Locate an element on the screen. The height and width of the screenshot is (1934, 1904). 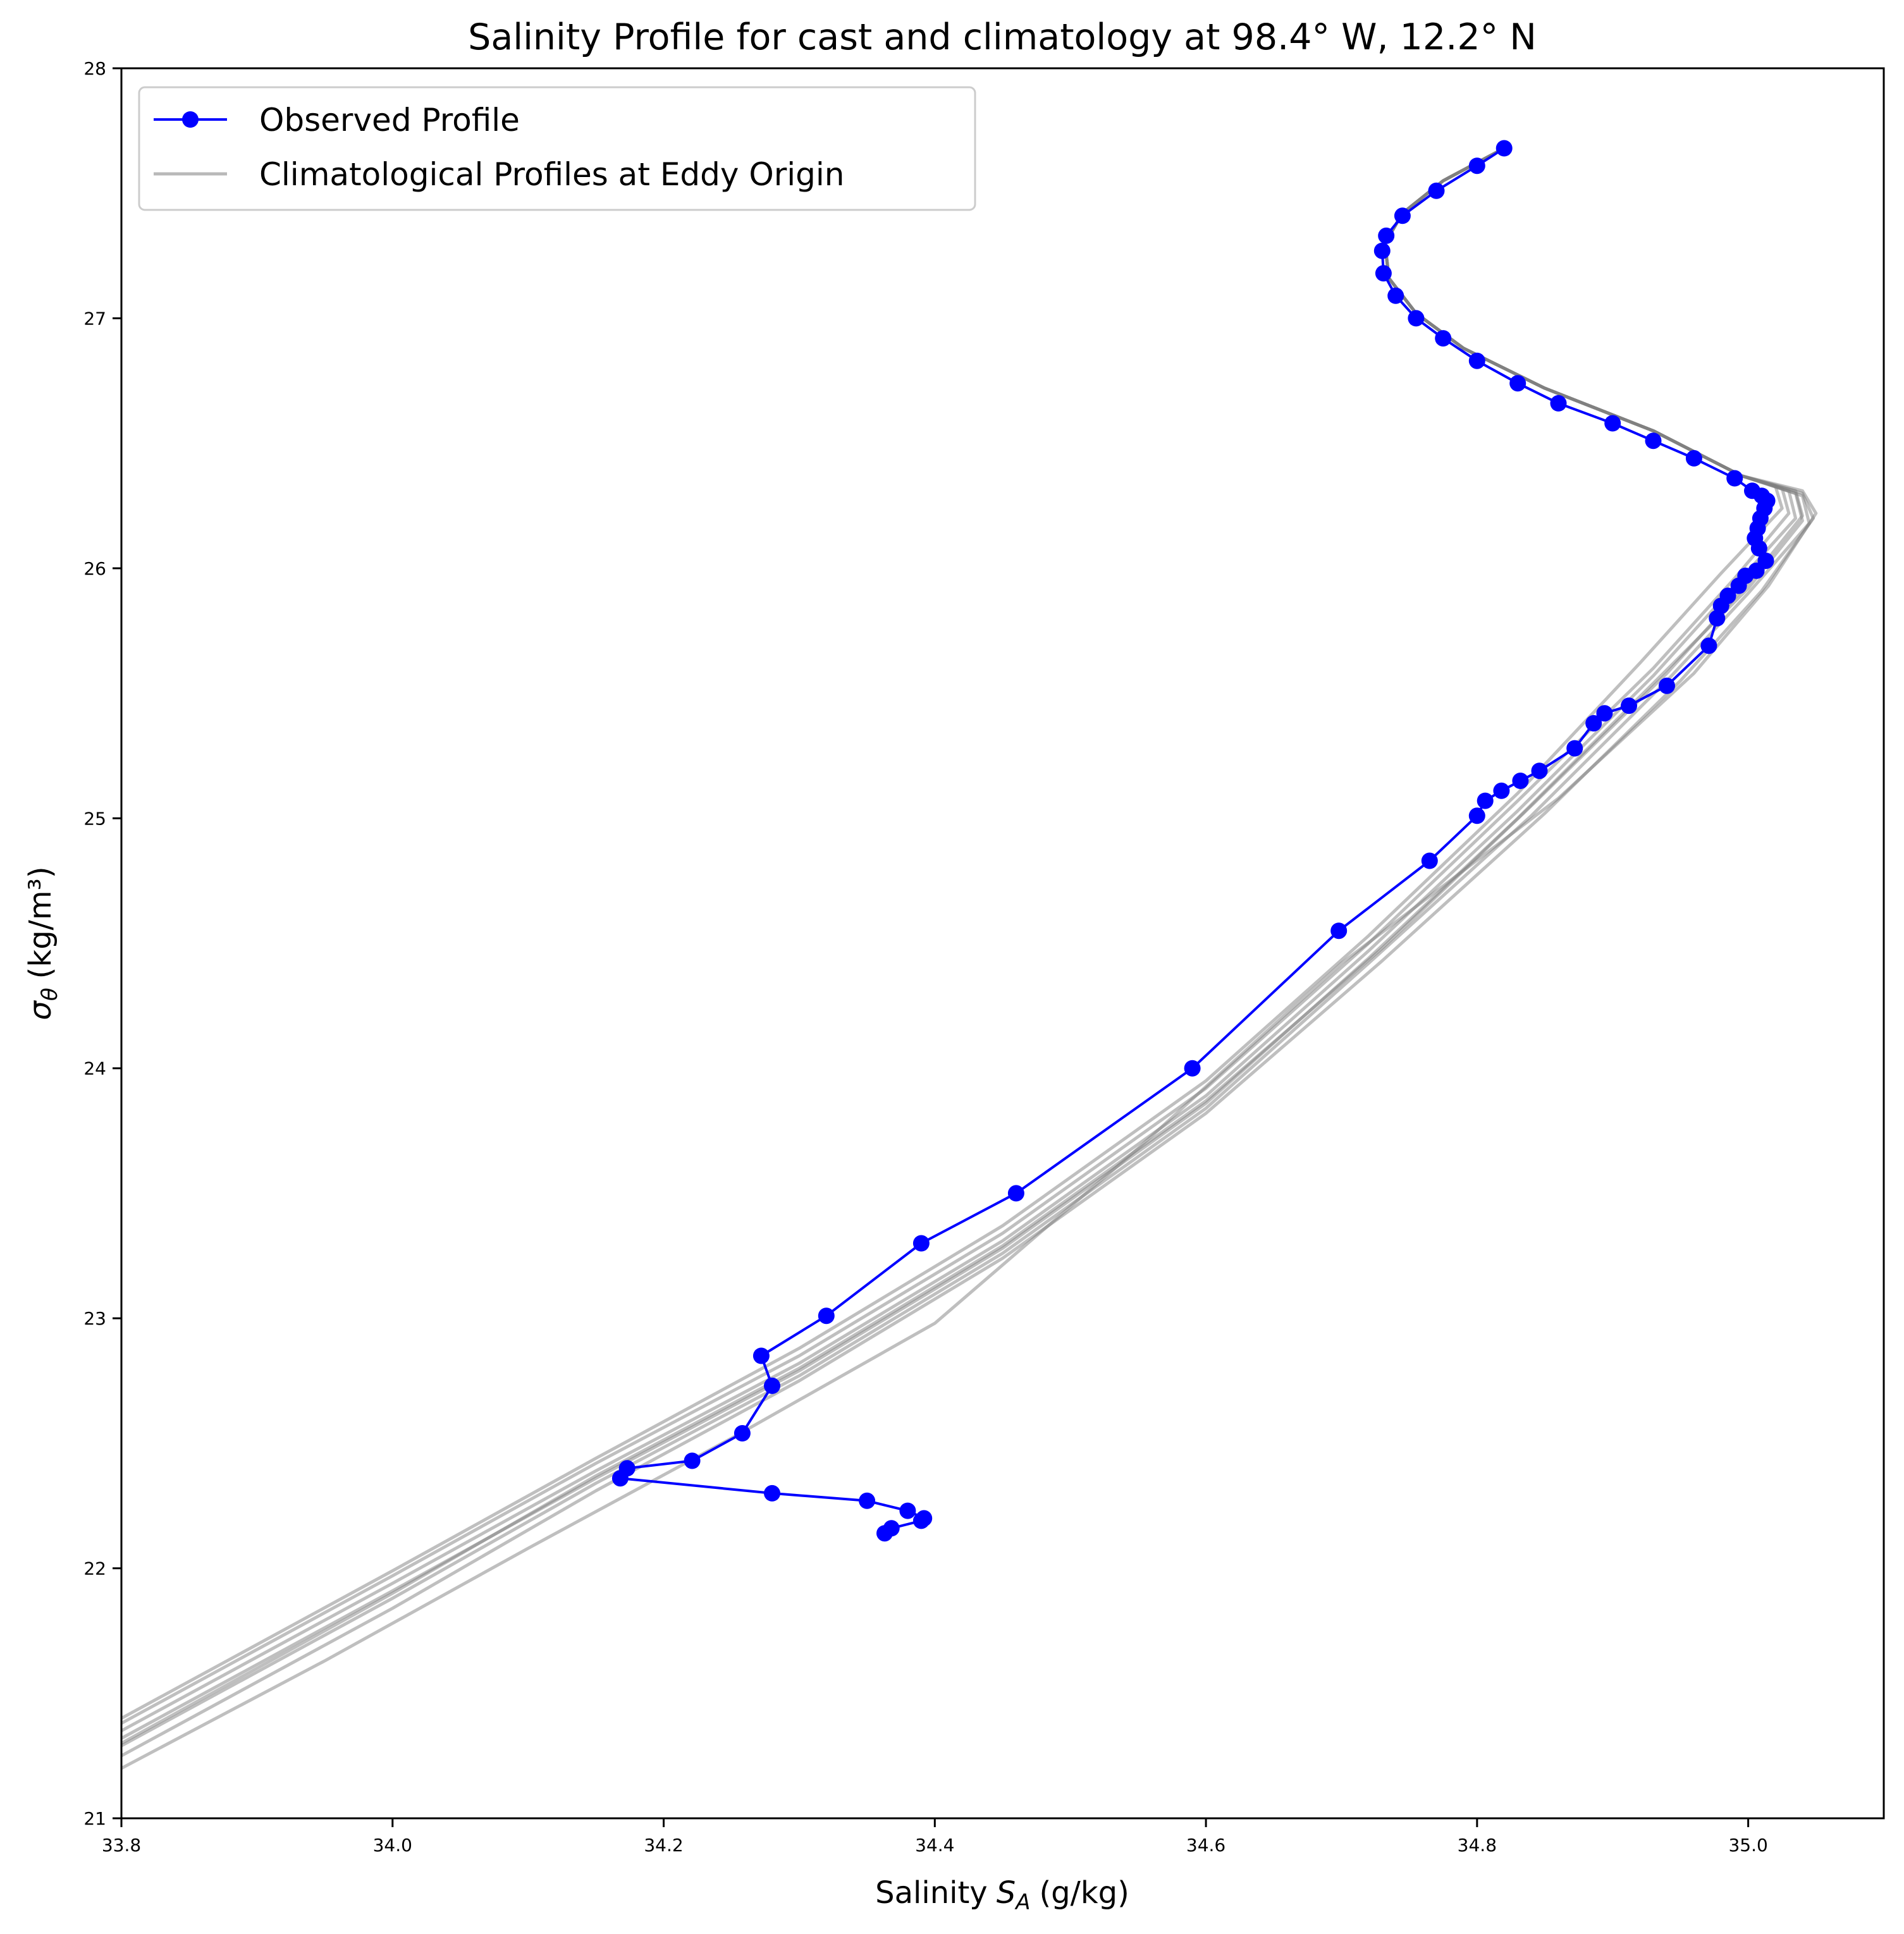
x-axis-label: Salinity SA (g/kg) is located at coordinates (1002, 1895).